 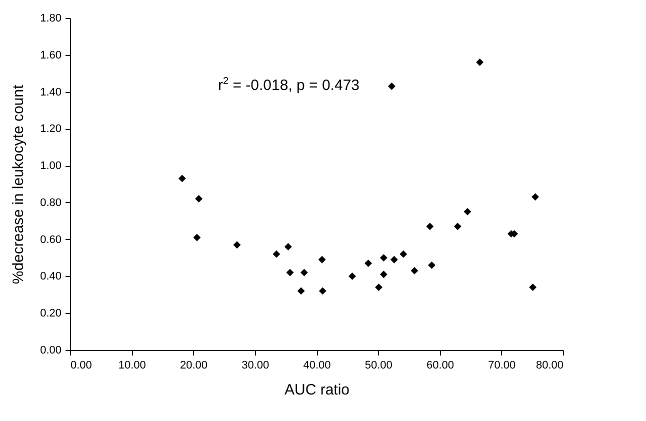 What do you see at coordinates (81, 366) in the screenshot?
I see `x-tick-label: 0.00` at bounding box center [81, 366].